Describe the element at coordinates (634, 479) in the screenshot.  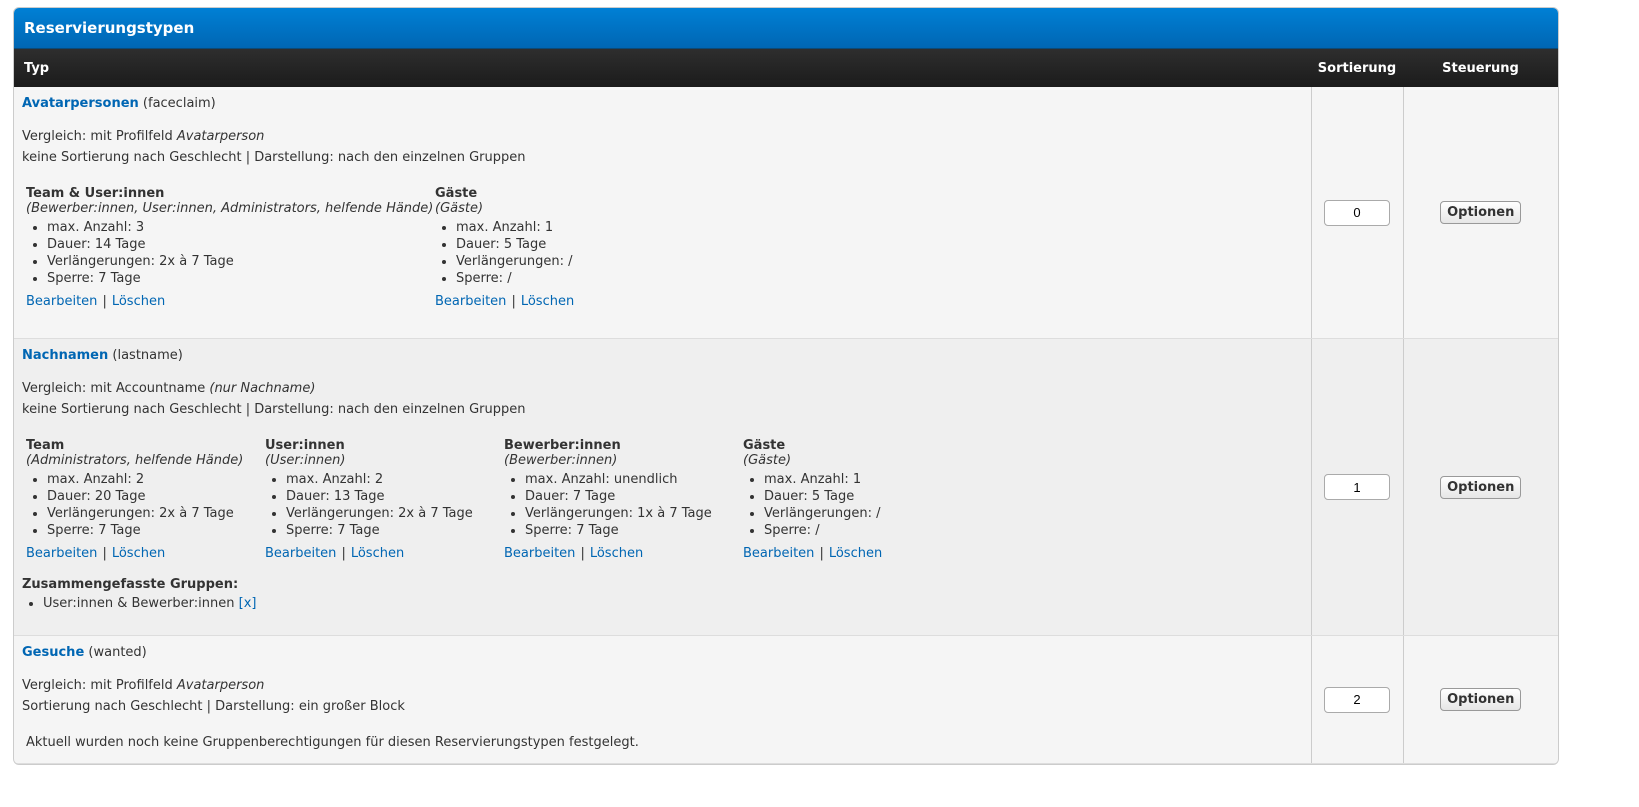
I see `setting-item: max. Anzahl: unendlich` at that location.